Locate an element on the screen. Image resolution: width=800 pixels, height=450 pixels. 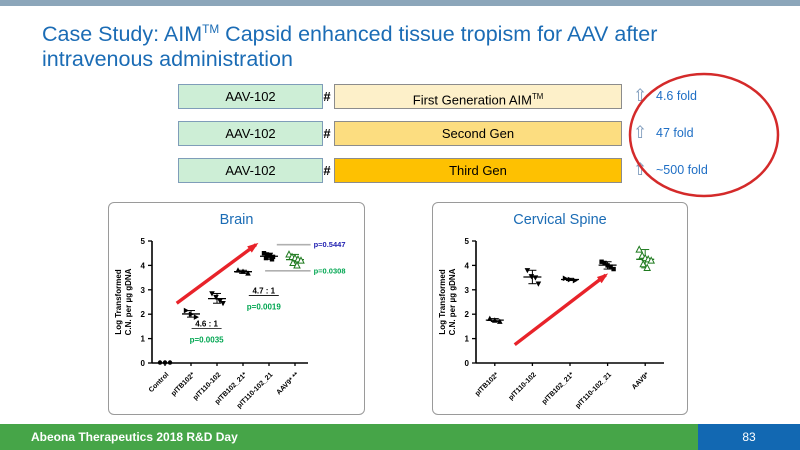
svg-text: AAV9* ** is located at coordinates (287, 383).